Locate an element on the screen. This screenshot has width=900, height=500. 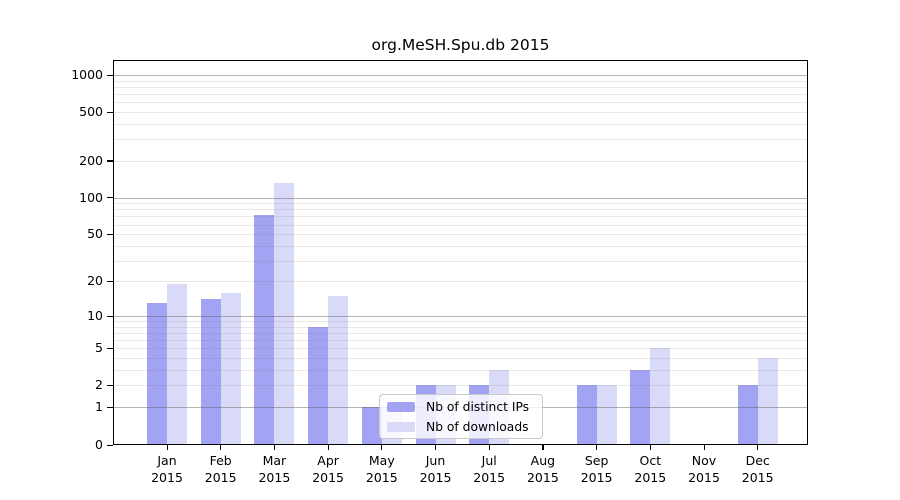
bar-downloads-dec is located at coordinates (767, 401).